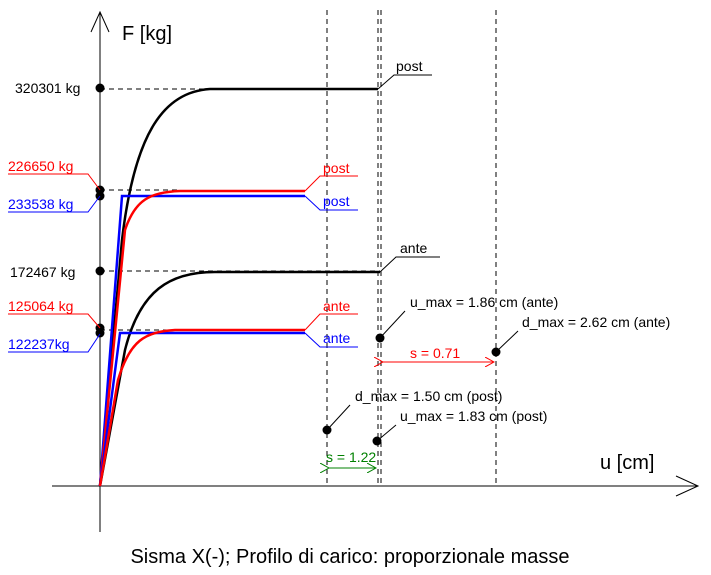 This screenshot has width=711, height=575. What do you see at coordinates (42, 272) in the screenshot?
I see `left-label: 172467 kg` at bounding box center [42, 272].